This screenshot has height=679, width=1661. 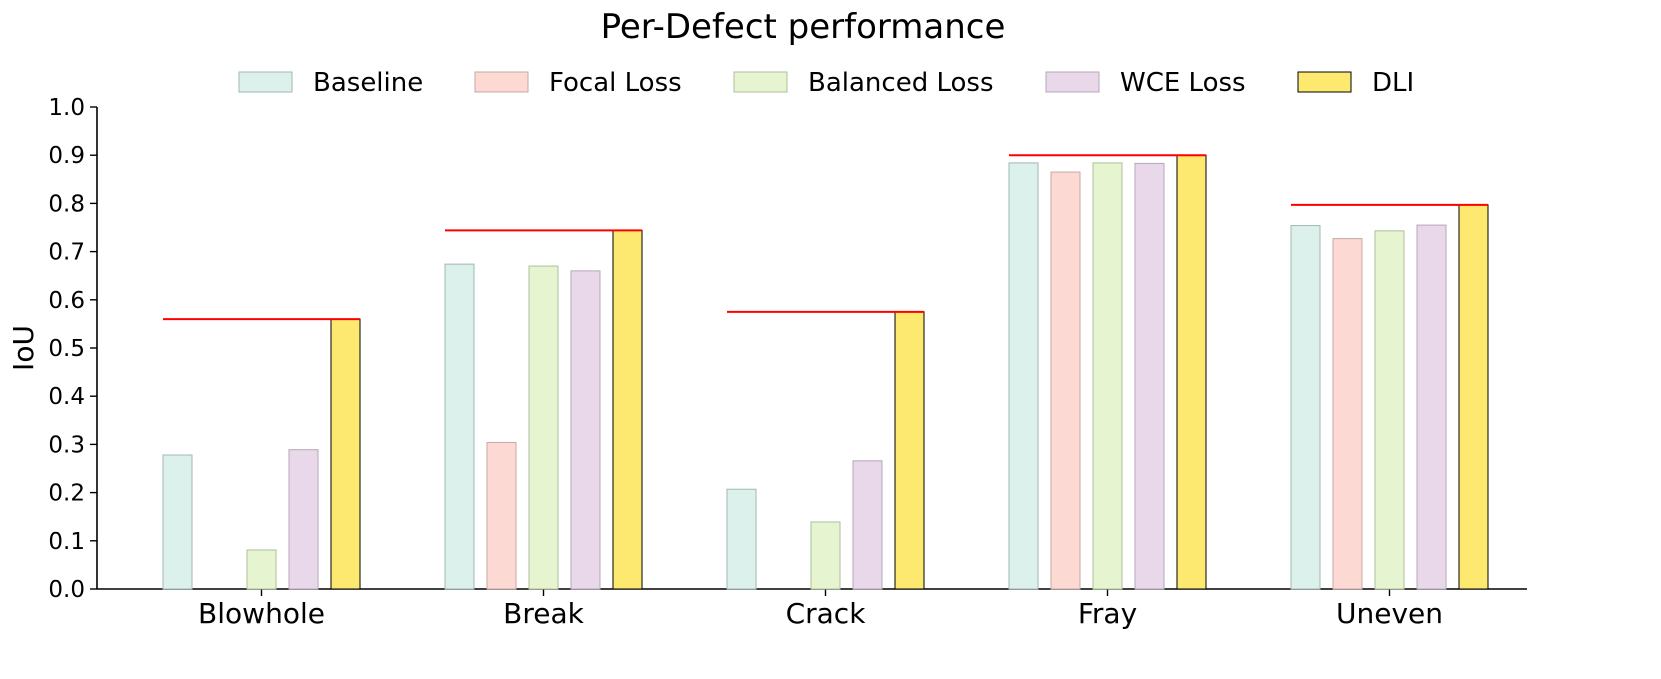 I want to click on bar-wce-loss-uneven, so click(x=1431, y=407).